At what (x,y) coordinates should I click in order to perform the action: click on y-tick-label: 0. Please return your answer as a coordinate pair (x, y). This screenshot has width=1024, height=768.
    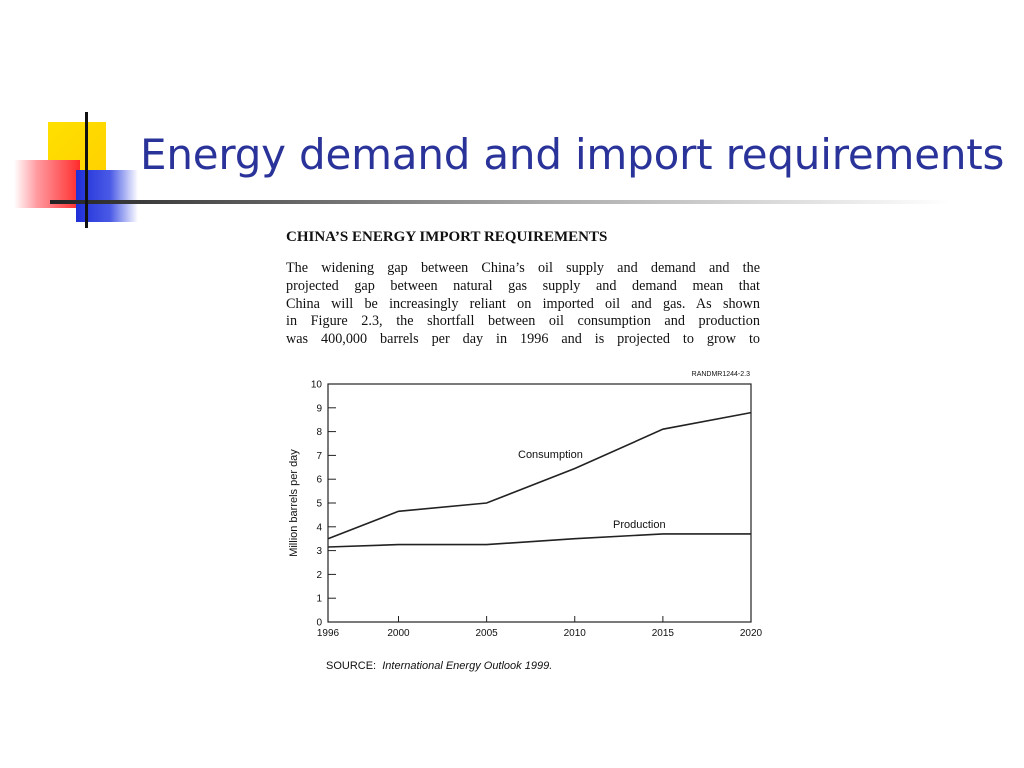
    Looking at the image, I should click on (319, 623).